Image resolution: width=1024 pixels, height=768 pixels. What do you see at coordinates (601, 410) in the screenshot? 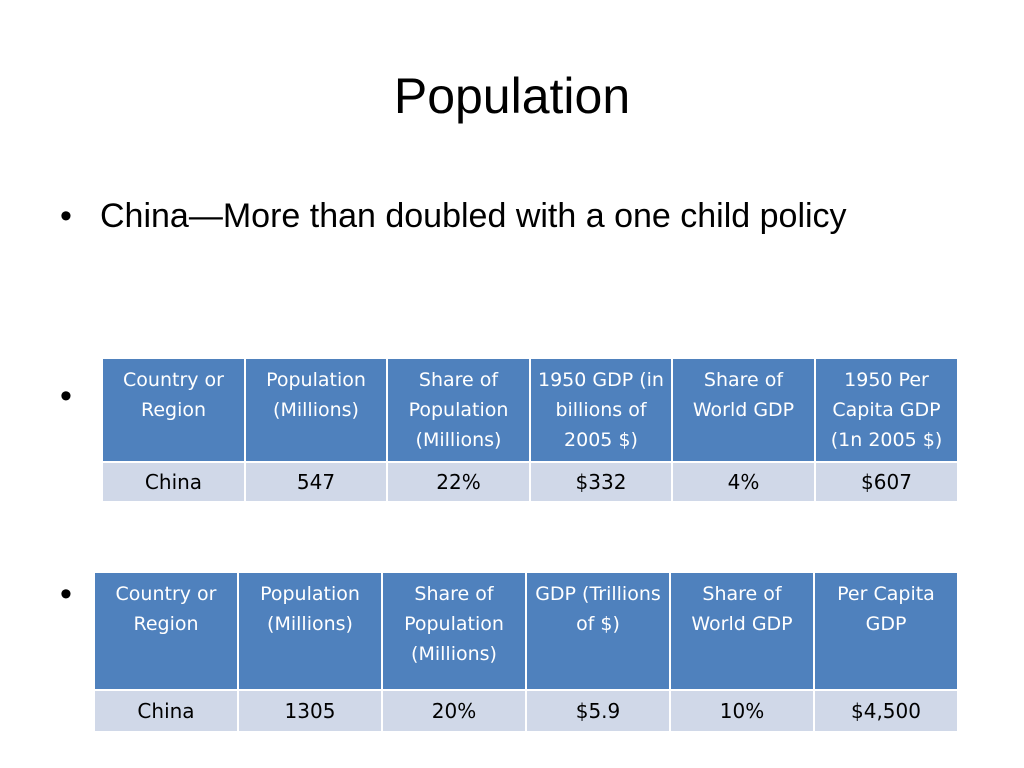
I see `header-gdp: 1950 GDP (in billions of 2005 $)` at bounding box center [601, 410].